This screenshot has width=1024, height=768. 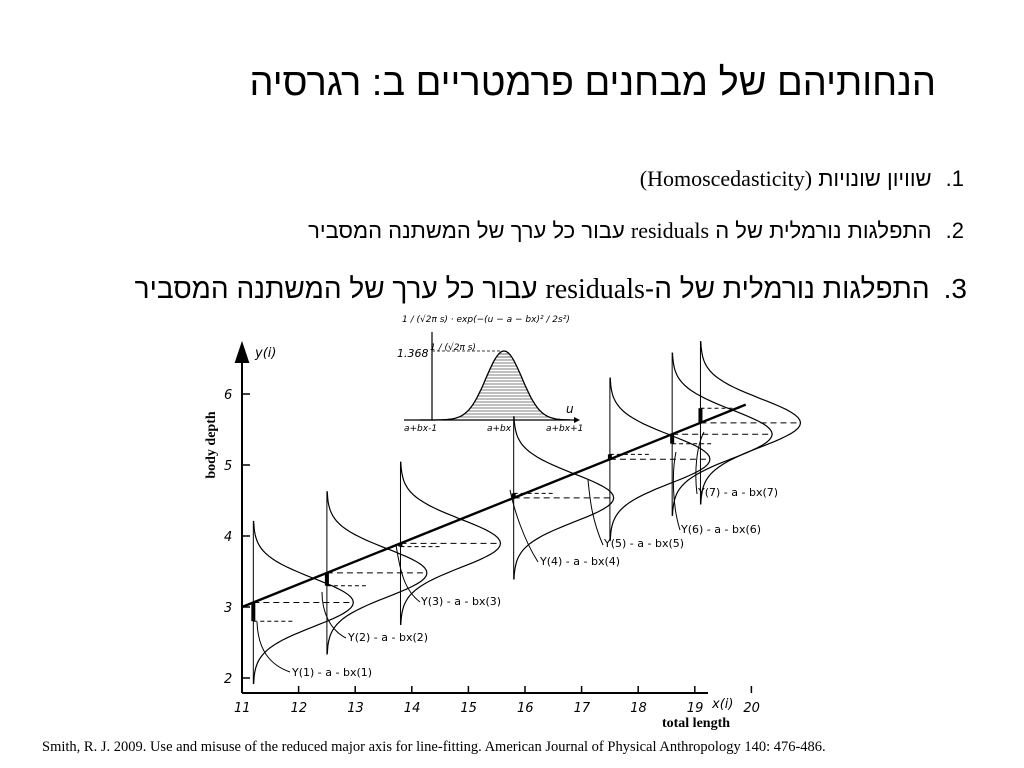 I want to click on bullet-3-hebrew-a: התפלגות נורמלית של ה-, so click(x=787, y=288).